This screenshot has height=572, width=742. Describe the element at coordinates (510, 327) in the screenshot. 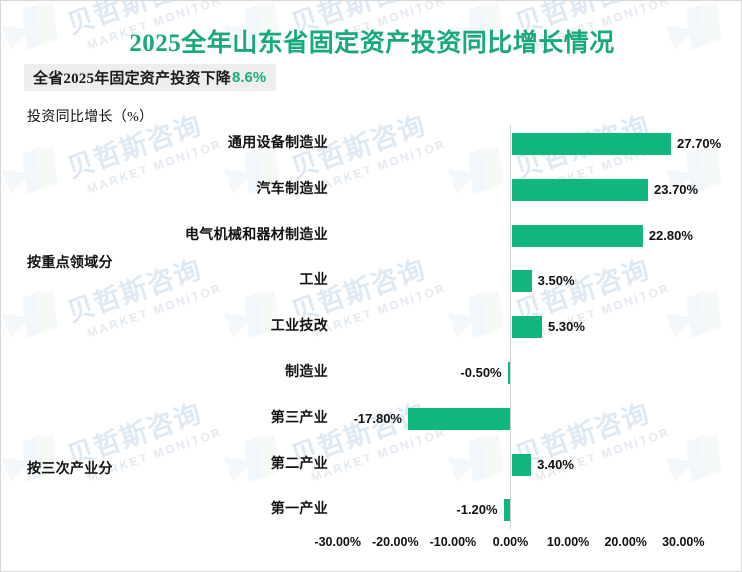

I see `zero-axis-line` at that location.